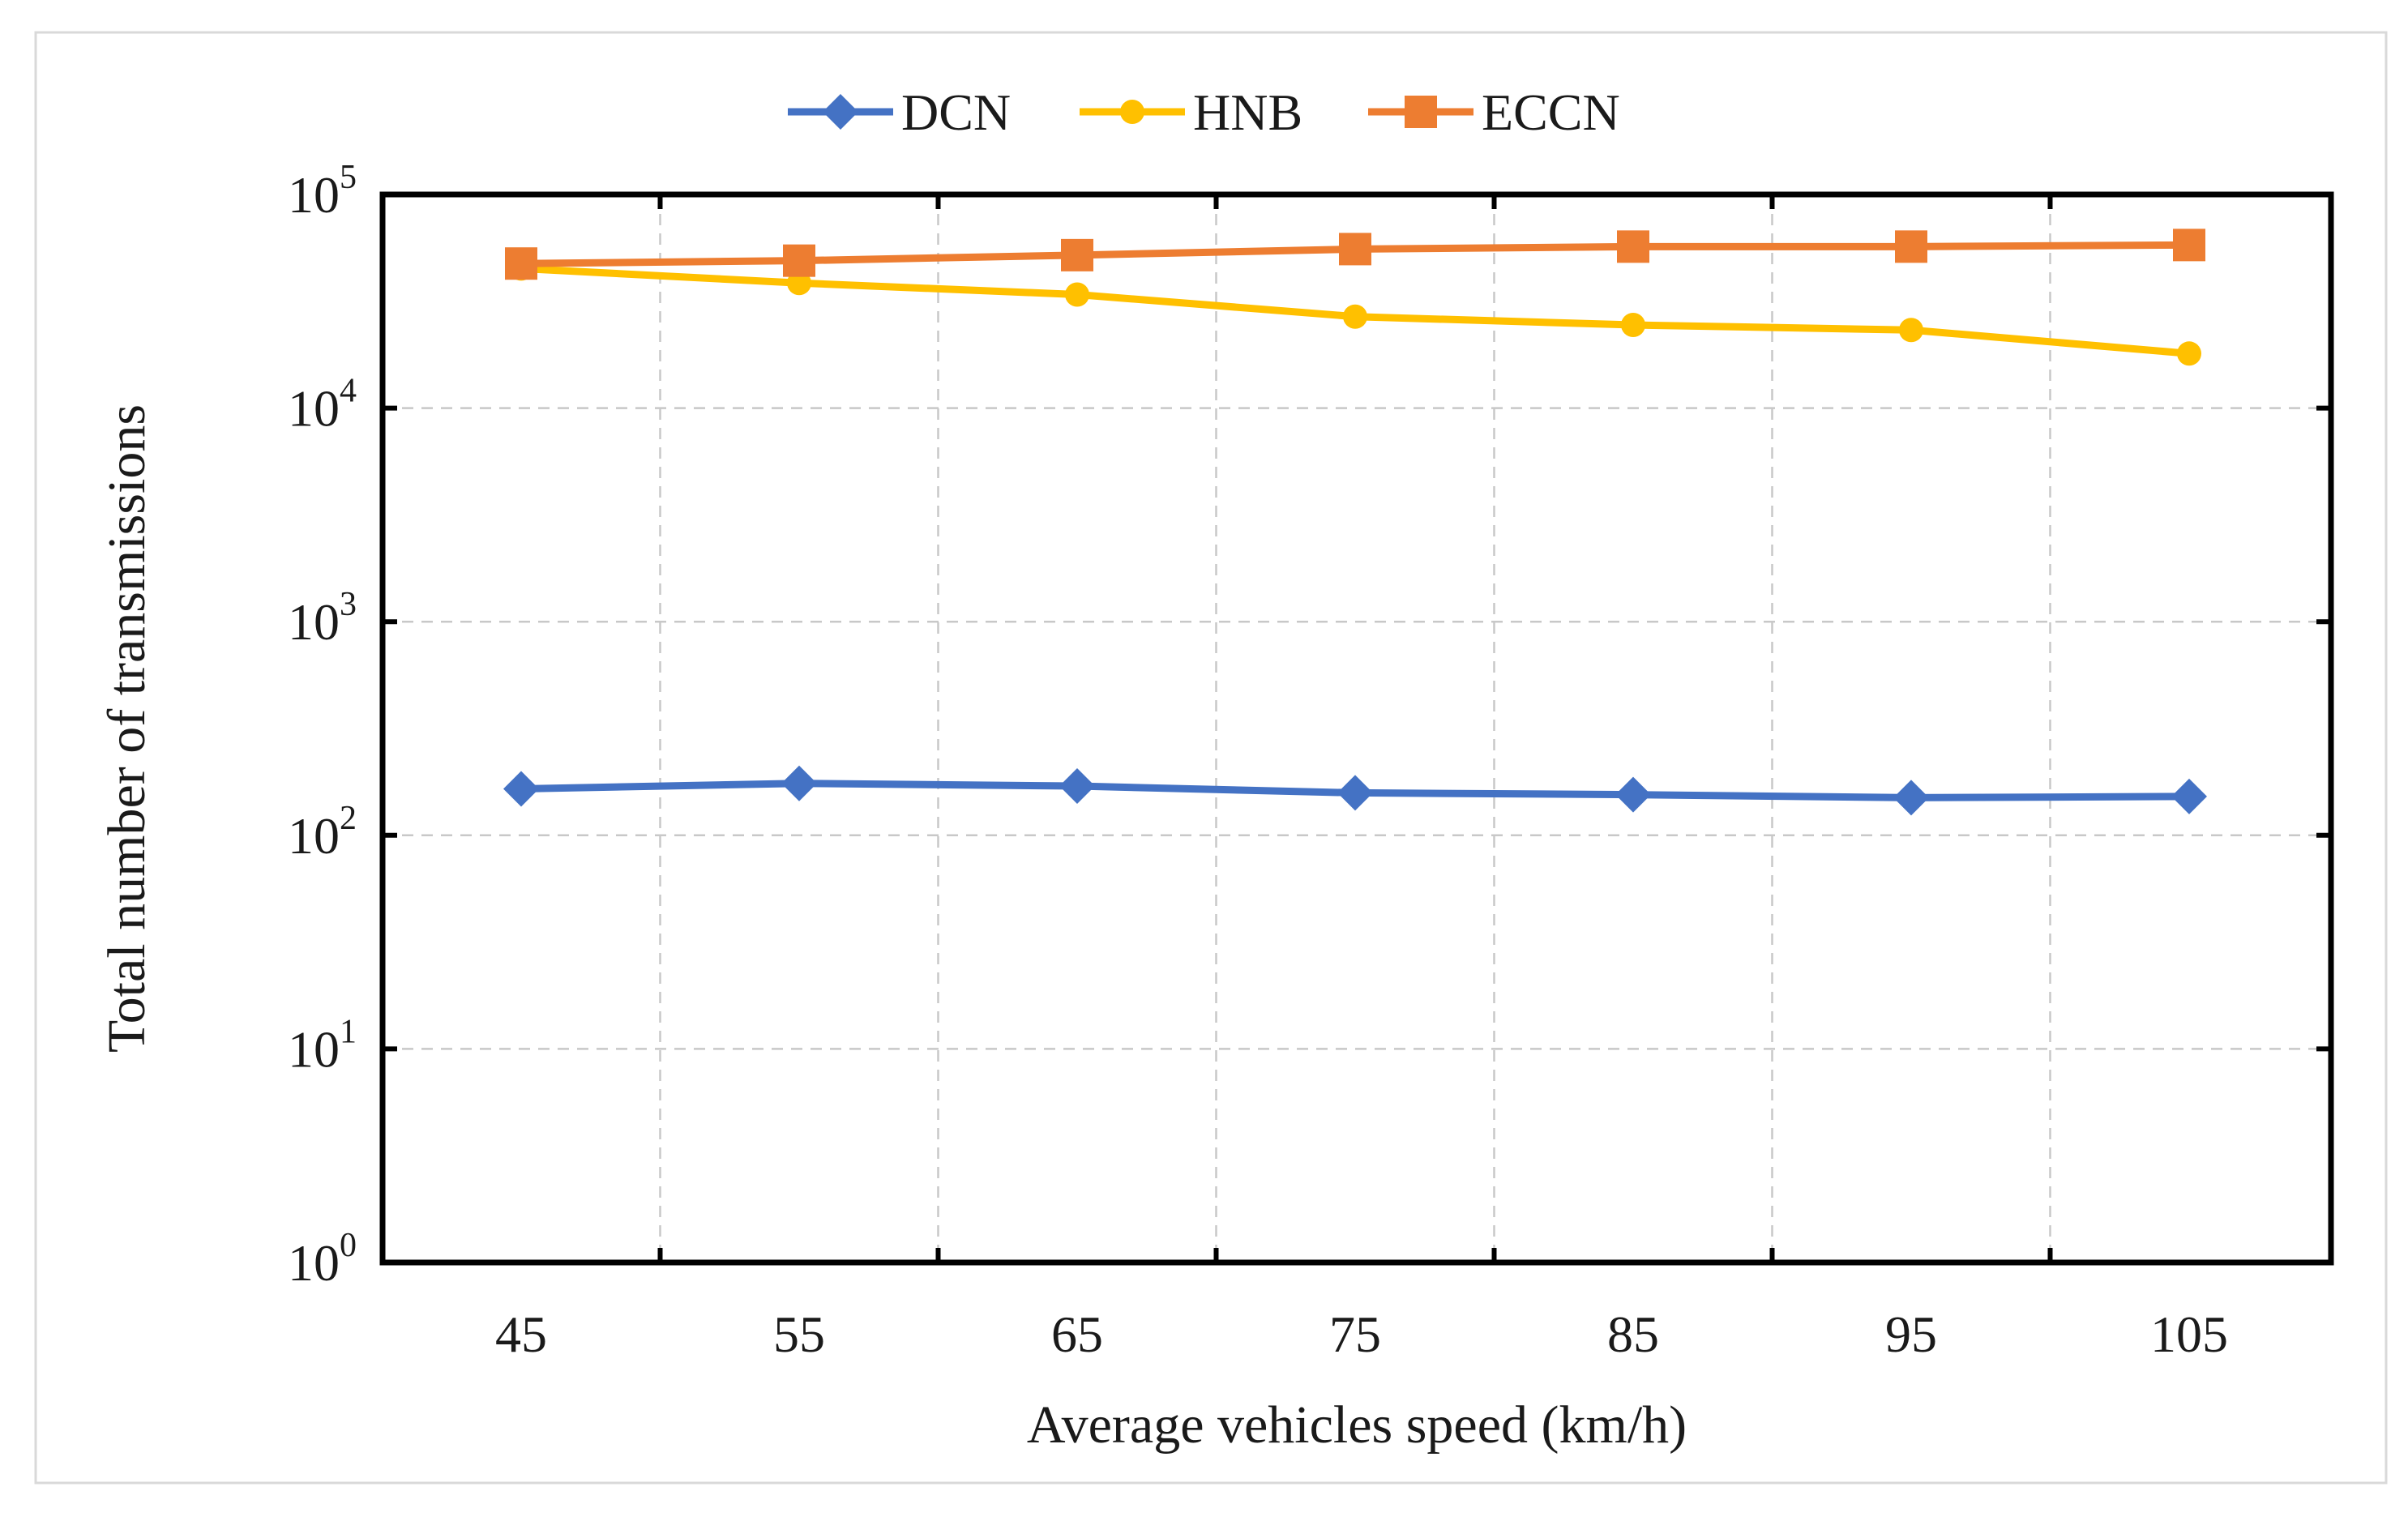 Image resolution: width=2408 pixels, height=1521 pixels. I want to click on y-tick-label: 10⁵, so click(322, 191).